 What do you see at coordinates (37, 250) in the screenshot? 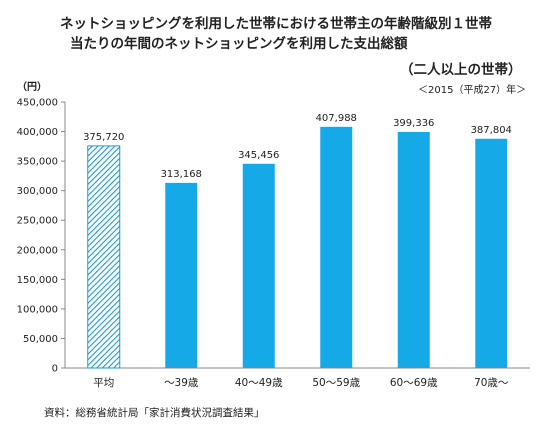
I see `y-tick-label: 200,000` at bounding box center [37, 250].